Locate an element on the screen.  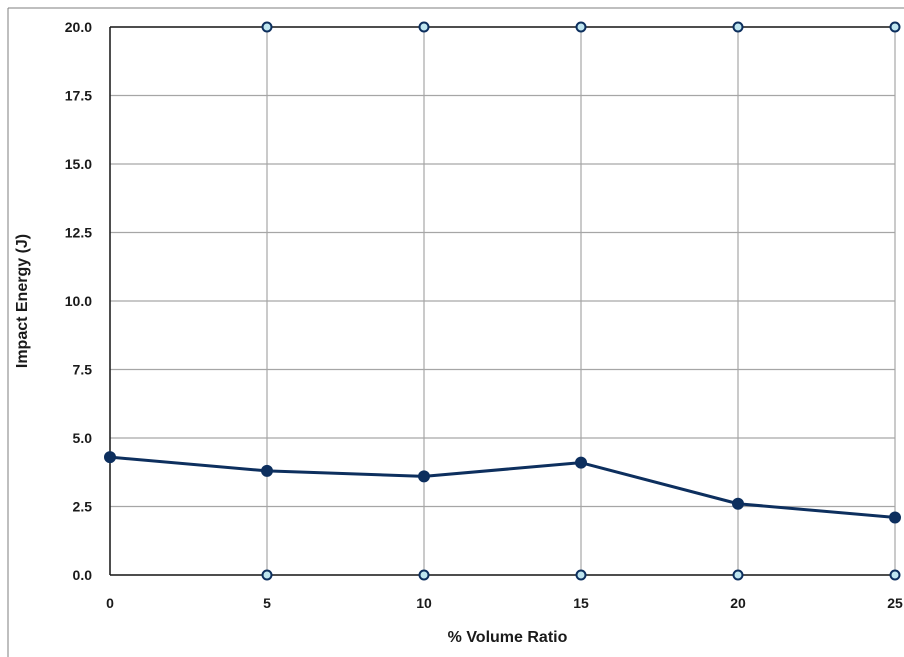
x-tick-label: 0 is located at coordinates (110, 603).